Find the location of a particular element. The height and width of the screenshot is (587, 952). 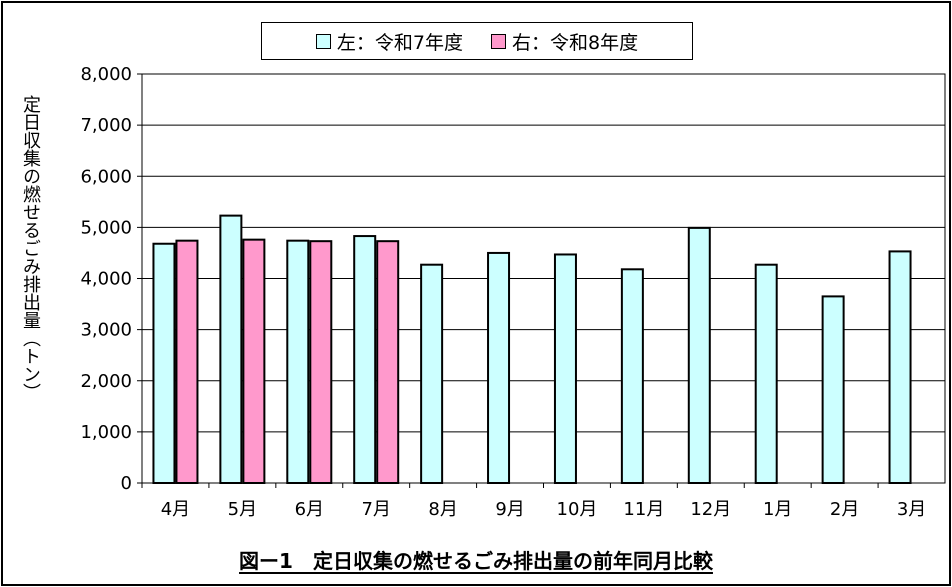

y-tick-label: 5,000 is located at coordinates (106, 227).